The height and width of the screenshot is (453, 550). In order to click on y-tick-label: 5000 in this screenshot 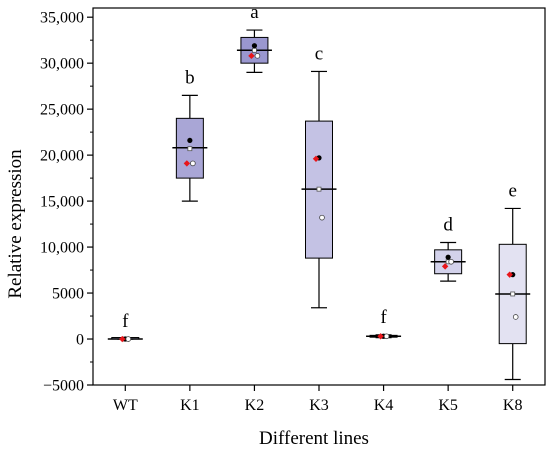, I will do `click(68, 294)`.